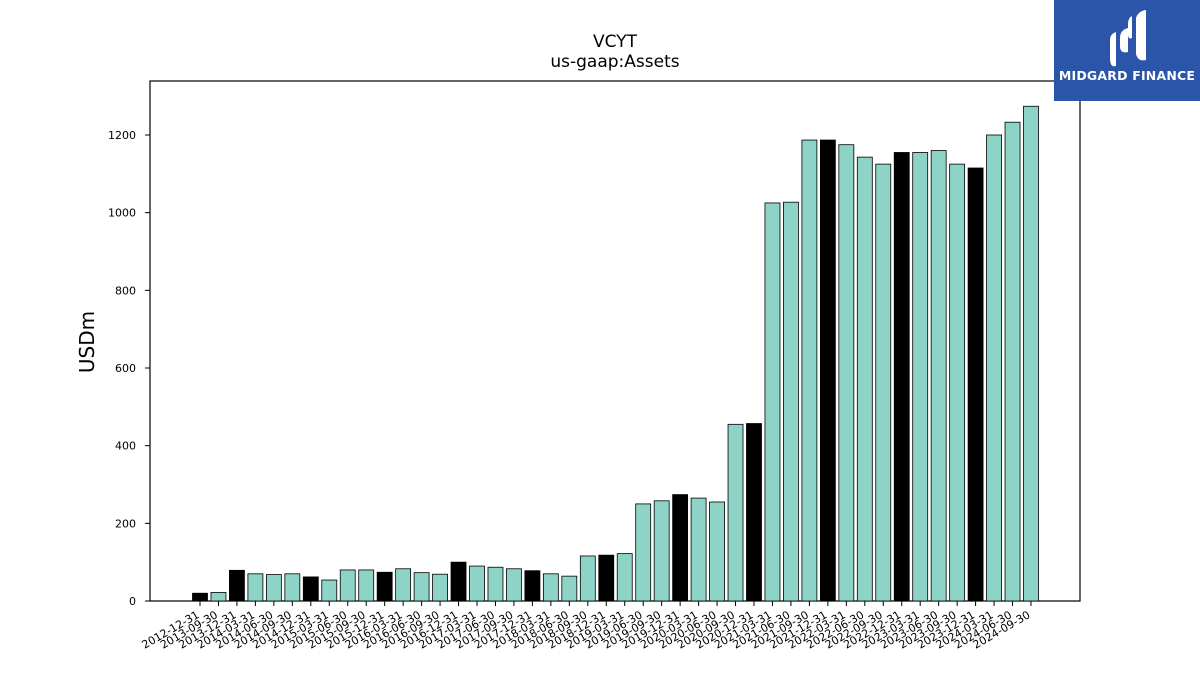 This screenshot has height=675, width=1200. I want to click on midgard-finance-logo: MIDGARD FINANCE, so click(1127, 50).